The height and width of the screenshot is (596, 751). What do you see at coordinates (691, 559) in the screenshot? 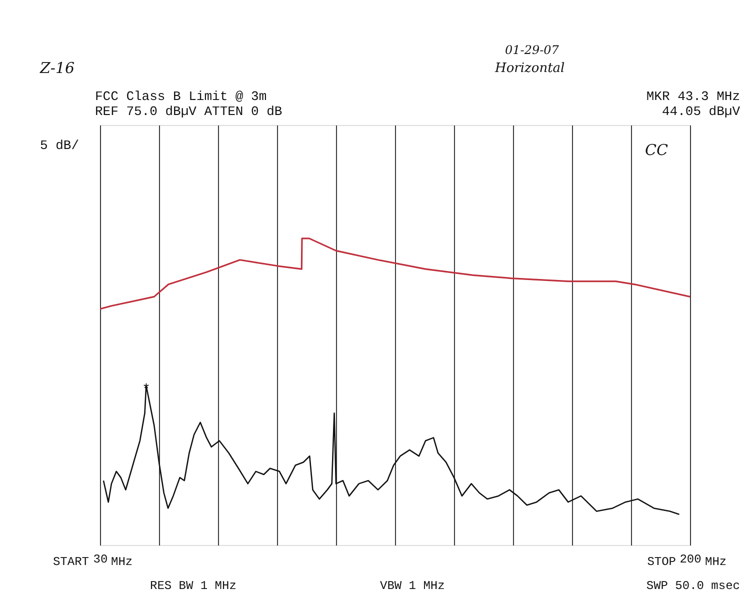
I see `x-tick-label: 200` at bounding box center [691, 559].